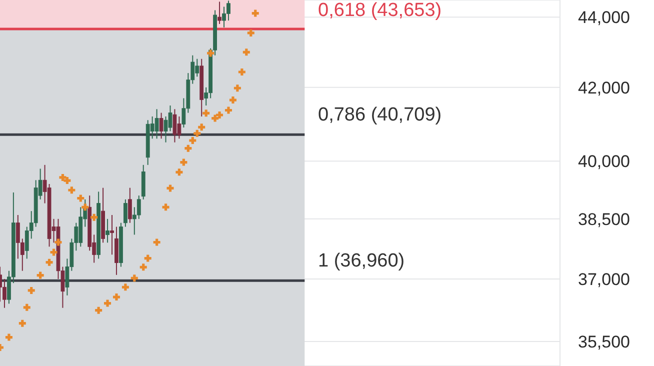 Image resolution: width=654 pixels, height=366 pixels. What do you see at coordinates (361, 261) in the screenshot?
I see `ref-line-label: 1 (36,960)` at bounding box center [361, 261].